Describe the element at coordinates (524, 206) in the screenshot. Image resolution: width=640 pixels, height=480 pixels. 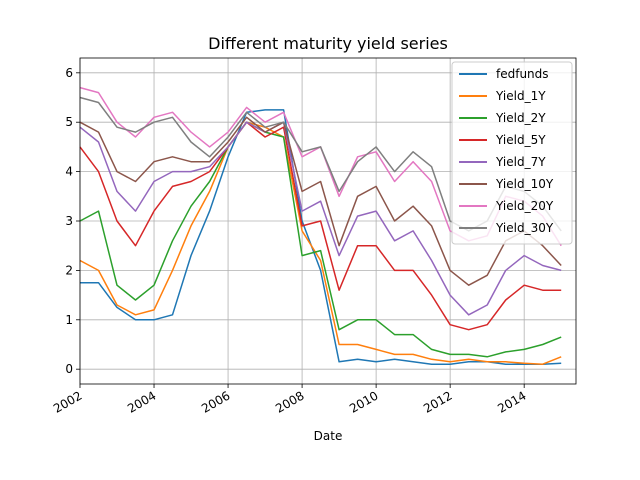
I see `legend-entry-label: Yield_20Y` at that location.